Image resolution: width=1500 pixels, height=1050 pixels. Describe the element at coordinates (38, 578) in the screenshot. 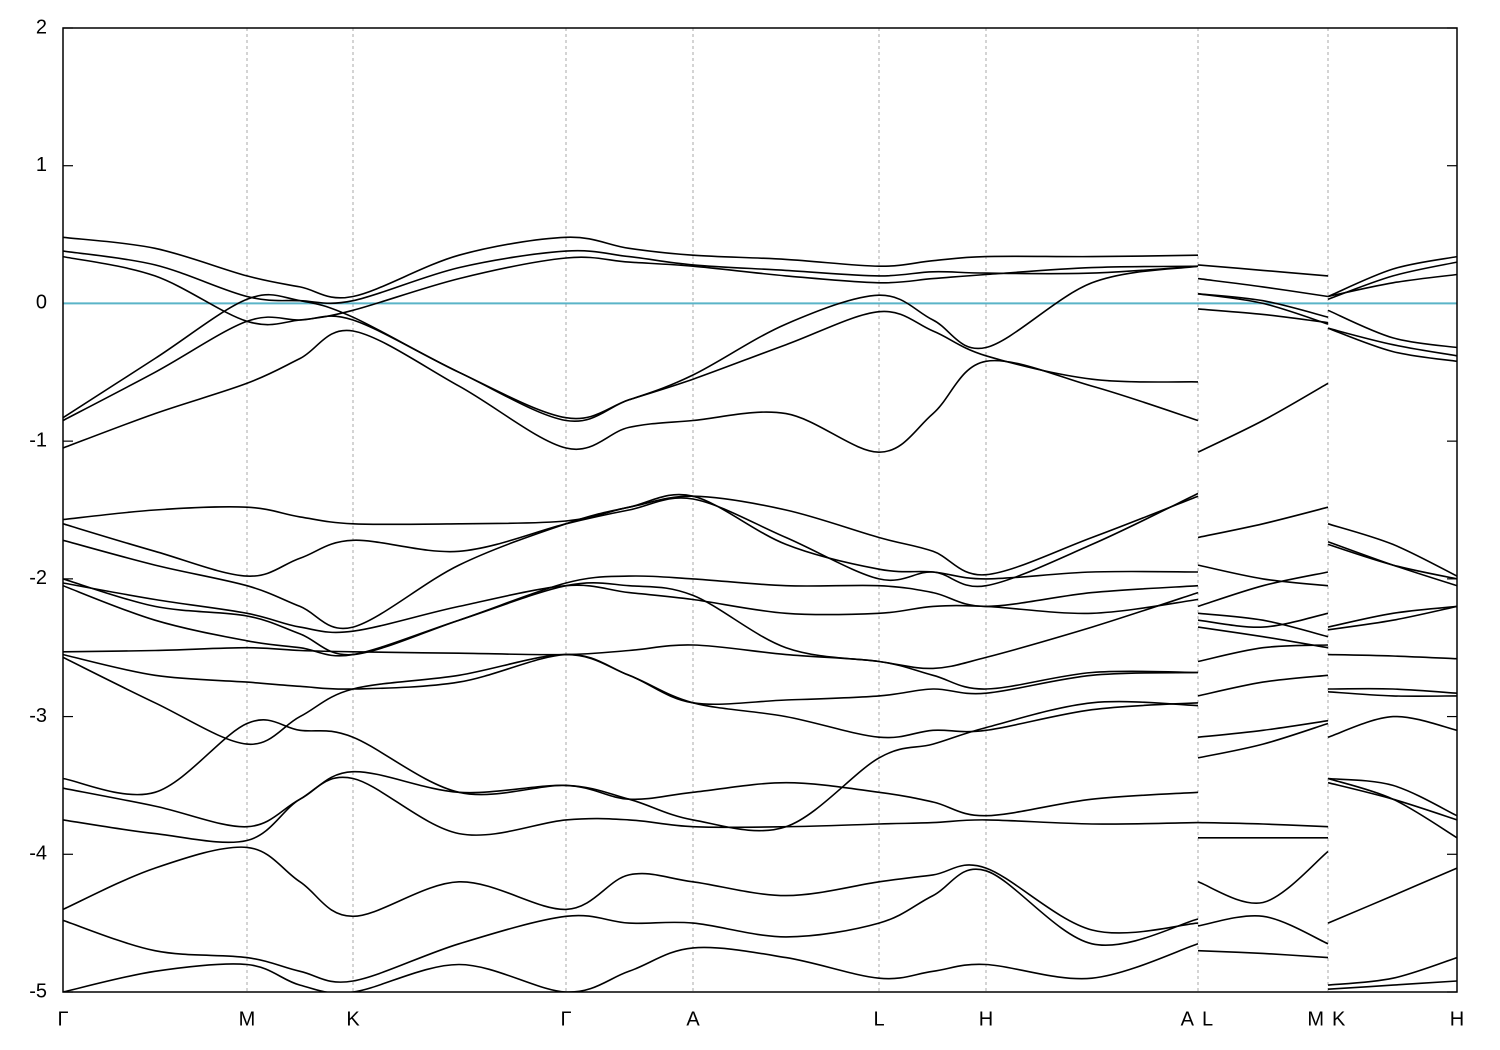

I see `y-tick-label: -2` at that location.